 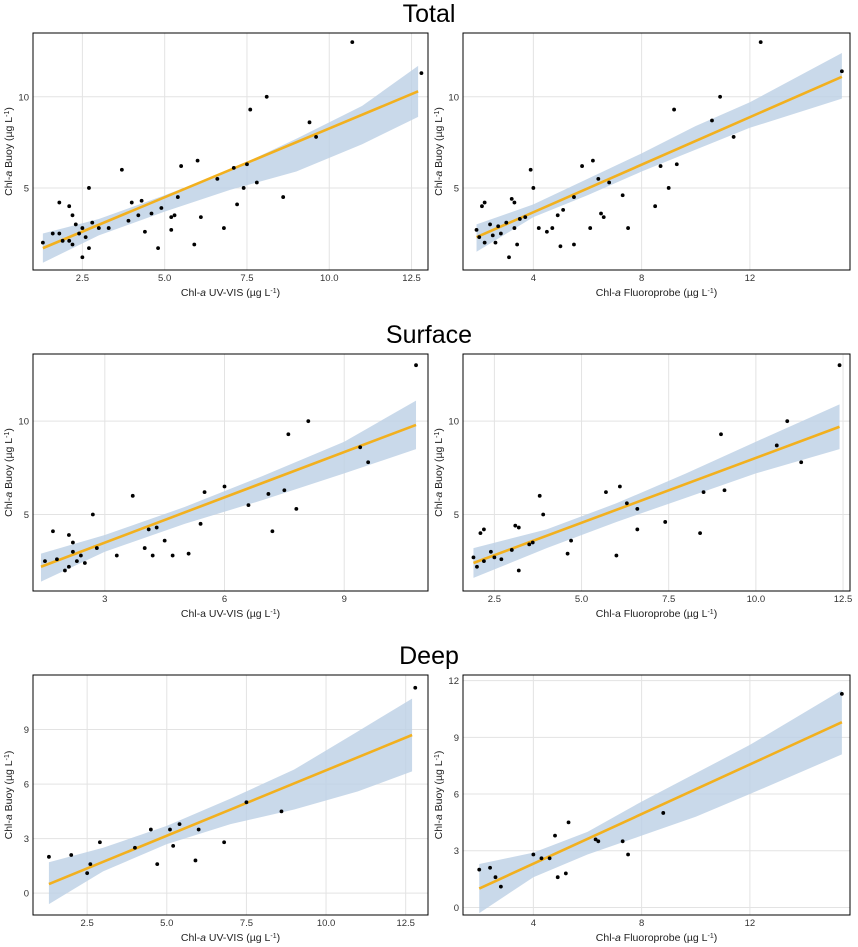 I want to click on x-tick-label: 10.0, so click(x=756, y=599).